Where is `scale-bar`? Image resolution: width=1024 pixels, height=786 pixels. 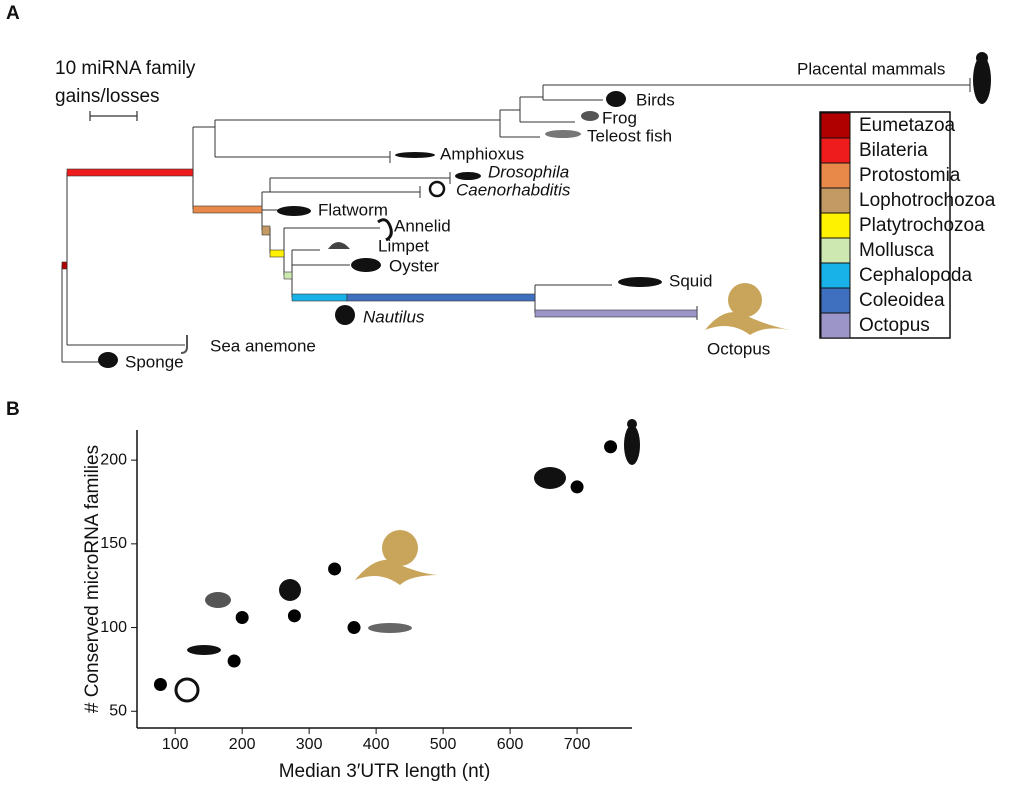 scale-bar is located at coordinates (113, 116).